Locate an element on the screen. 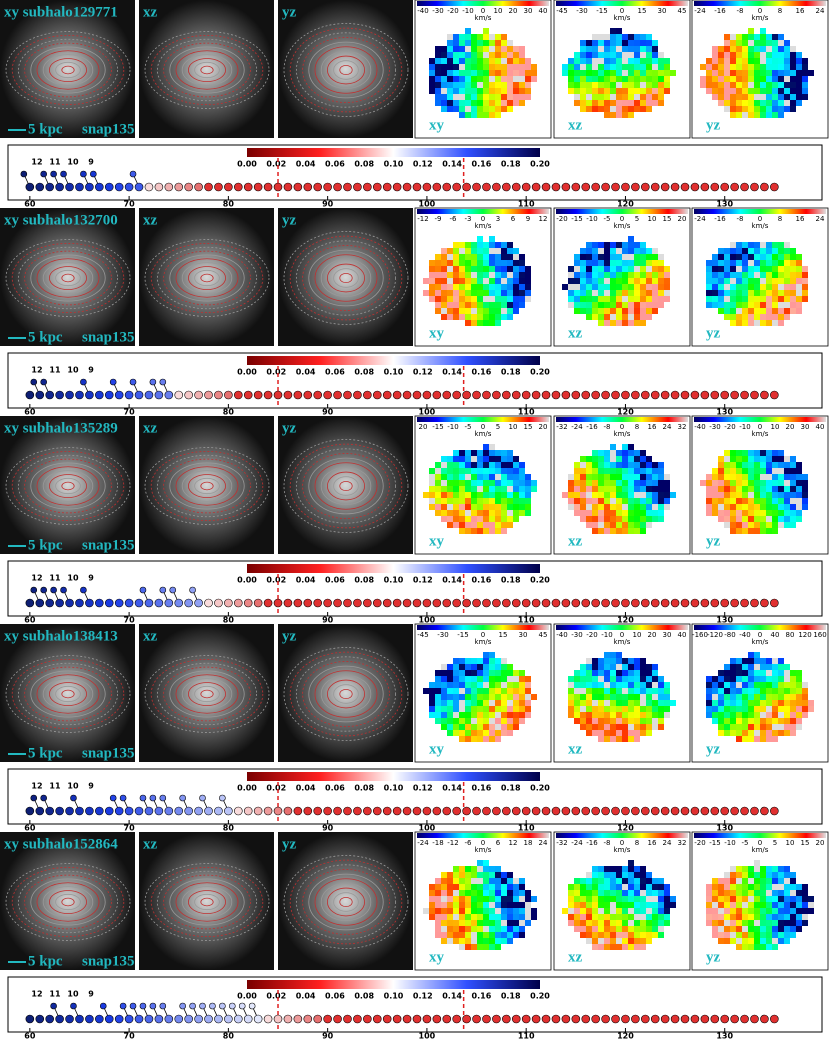  galaxy-image is located at coordinates (206, 693).